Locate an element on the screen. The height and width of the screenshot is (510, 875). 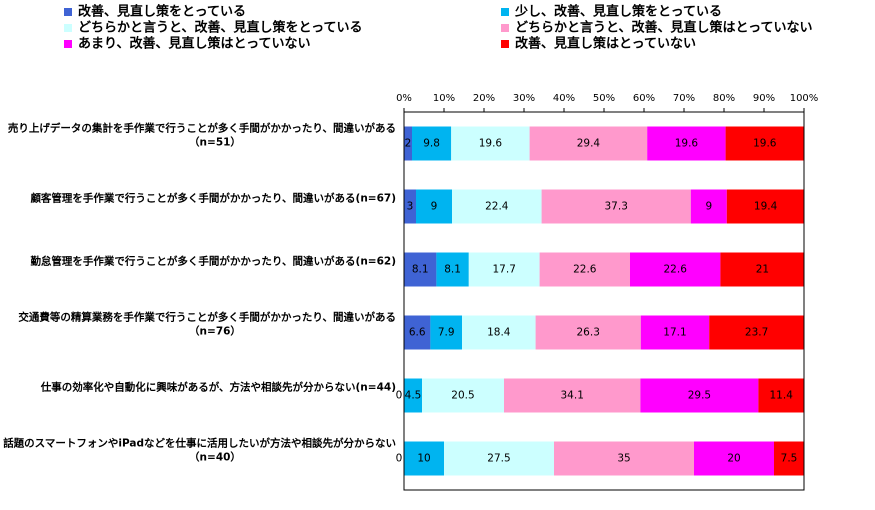
category-label: 話題のスマートフォンやiPadなどを仕事に活用したいが方法や相談先が分からない is located at coordinates (199, 443).